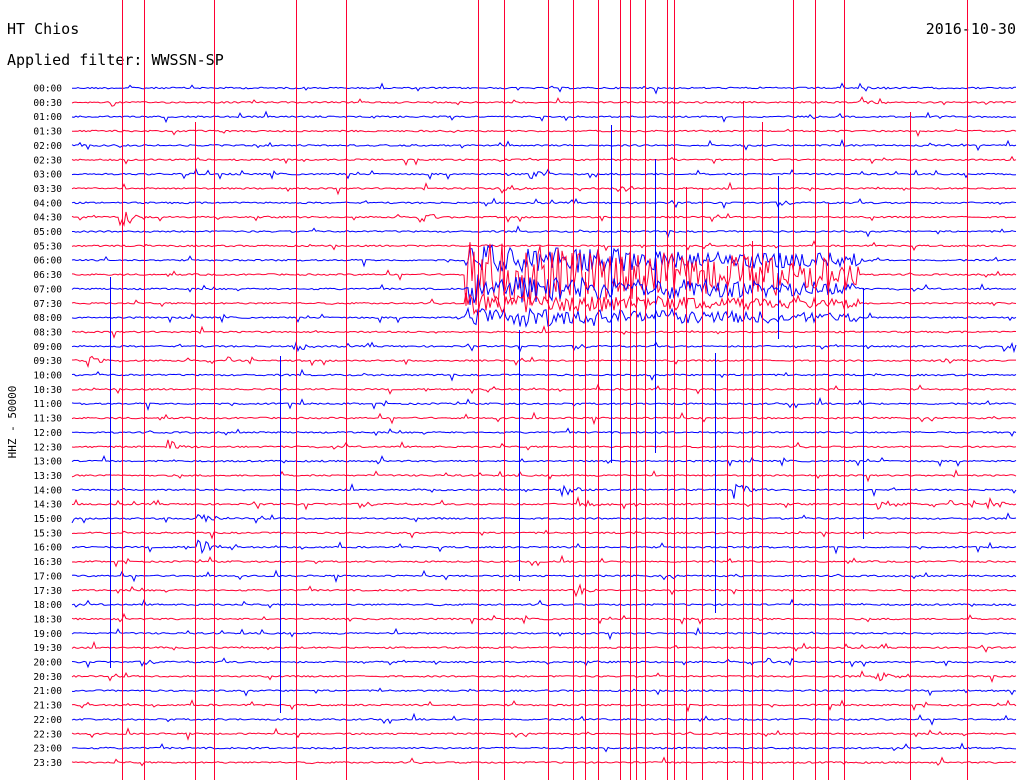  What do you see at coordinates (47, 318) in the screenshot?
I see `row-label: 08:00` at bounding box center [47, 318].